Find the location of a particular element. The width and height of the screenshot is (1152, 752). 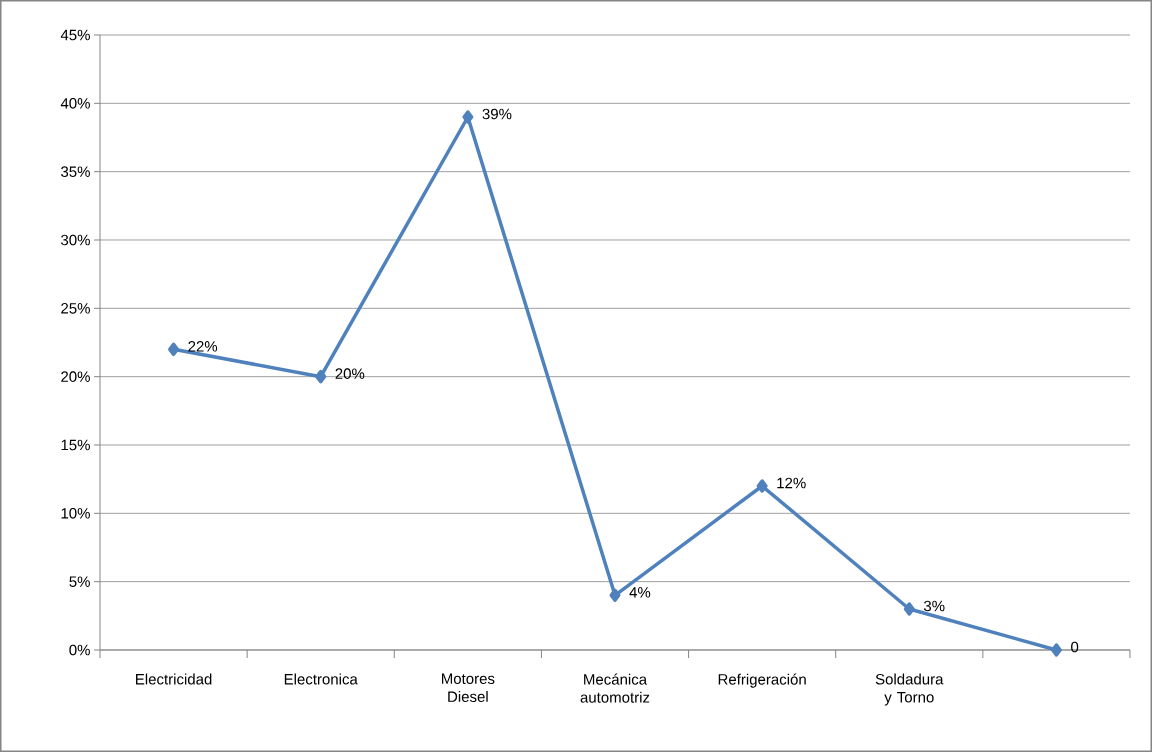

data-label: 12% is located at coordinates (791, 483).